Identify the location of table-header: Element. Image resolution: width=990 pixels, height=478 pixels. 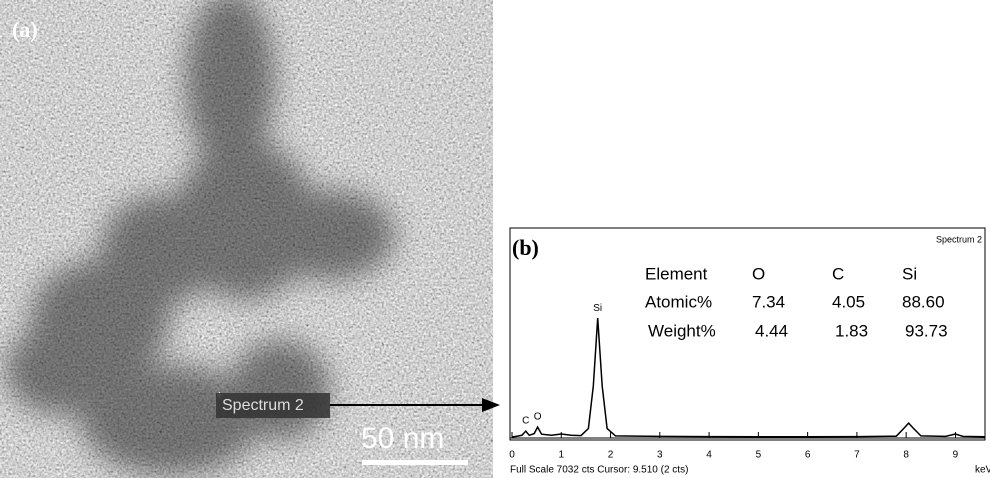
(676, 273).